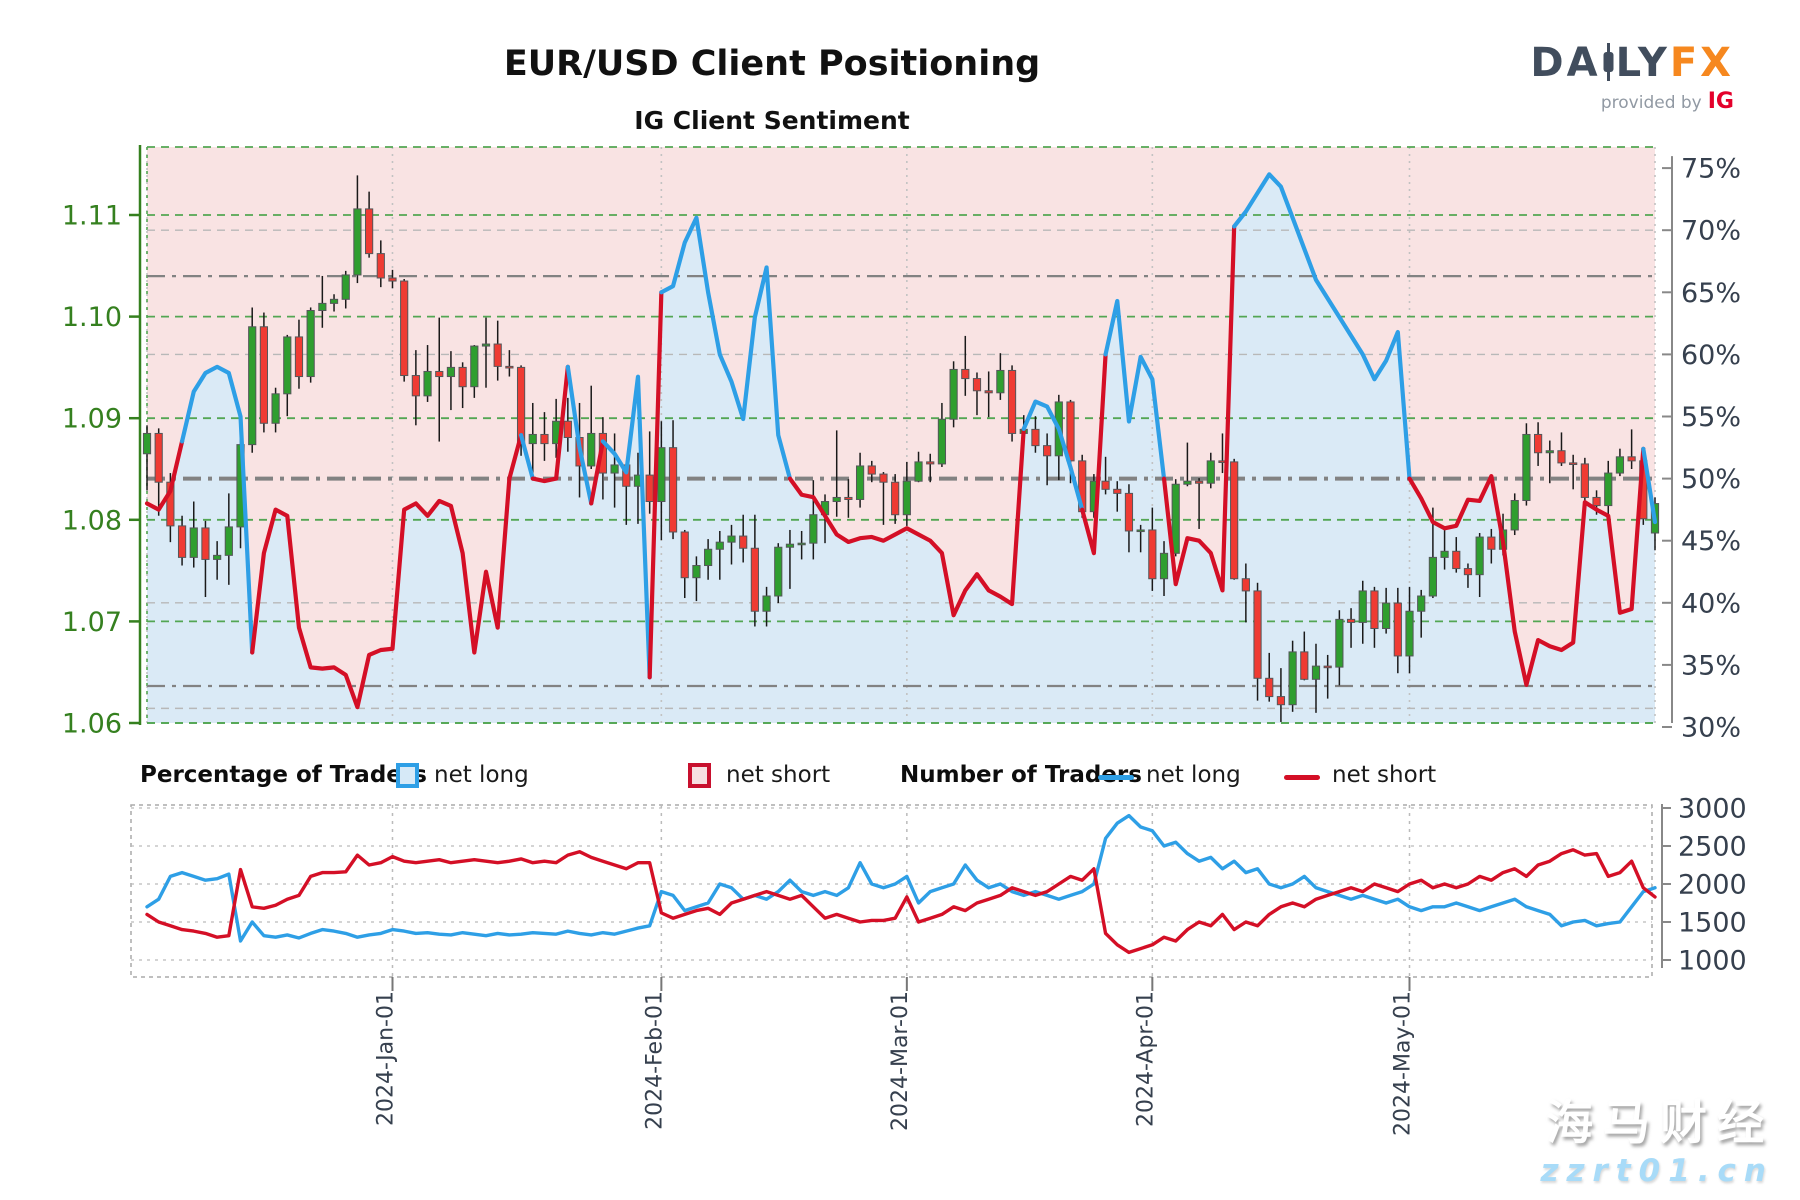  Describe the element at coordinates (1720, 101) in the screenshot. I see `ig-logo: IG` at that location.